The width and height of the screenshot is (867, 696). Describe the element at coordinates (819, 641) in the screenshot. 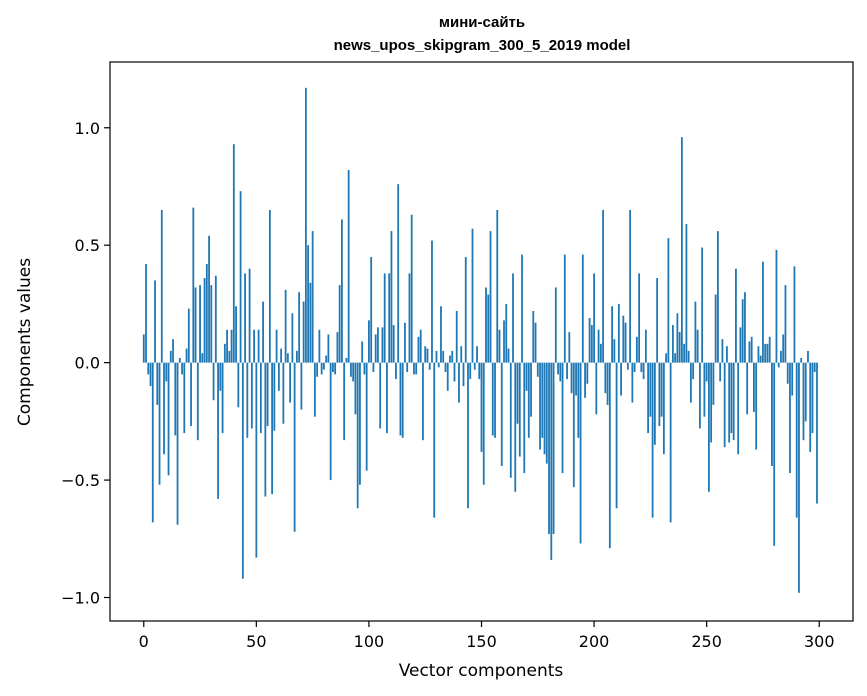

I see `x-tick-label: 300` at that location.